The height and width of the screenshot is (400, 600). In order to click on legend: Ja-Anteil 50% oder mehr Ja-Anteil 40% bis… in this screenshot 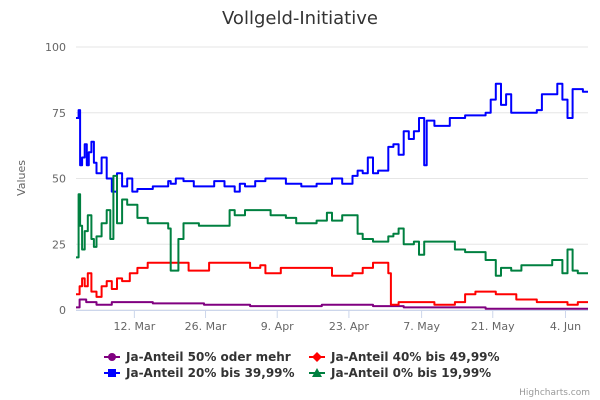, I will do `click(302, 365)`.